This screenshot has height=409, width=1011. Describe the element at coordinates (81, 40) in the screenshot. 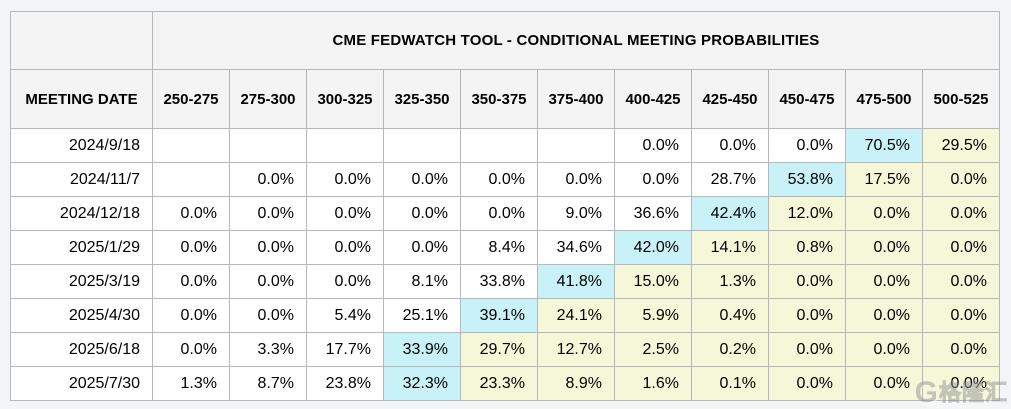

I see `corner-cell` at that location.